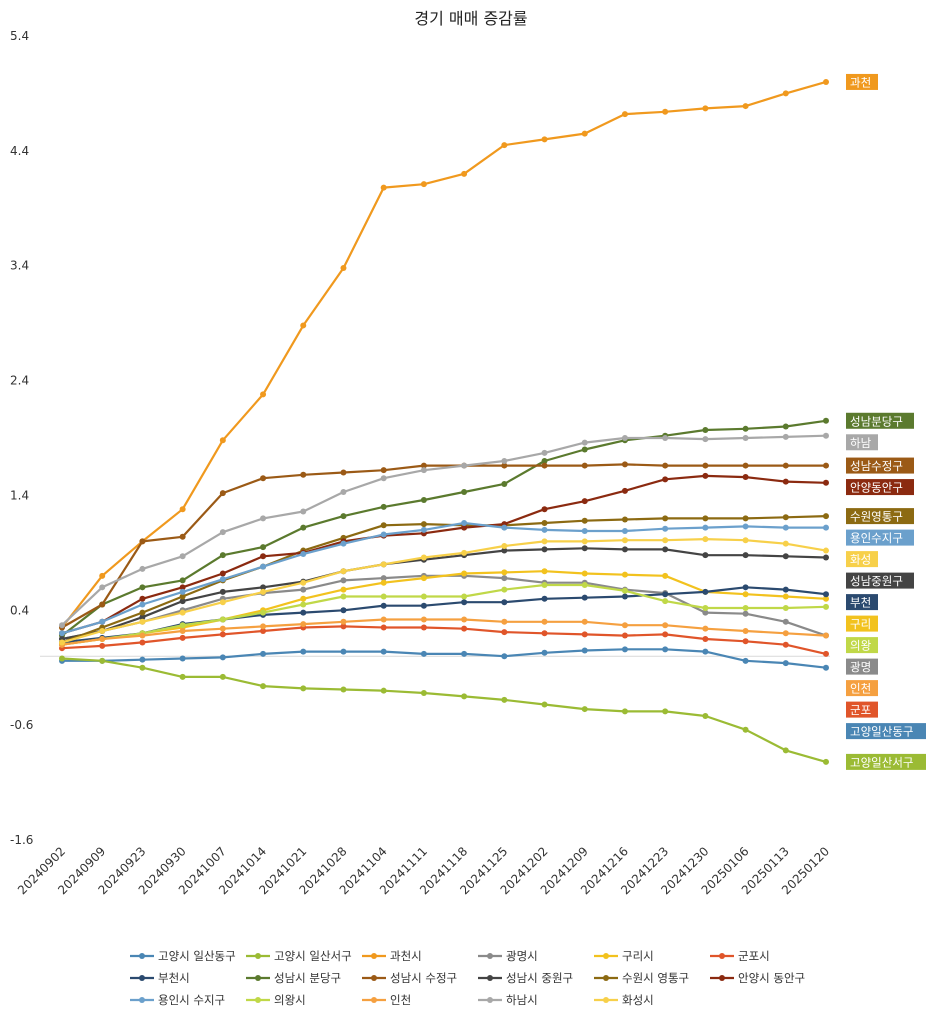 Image resolution: width=942 pixels, height=1014 pixels. What do you see at coordinates (860, 624) in the screenshot?
I see `end-label-text: 구리` at bounding box center [860, 624].